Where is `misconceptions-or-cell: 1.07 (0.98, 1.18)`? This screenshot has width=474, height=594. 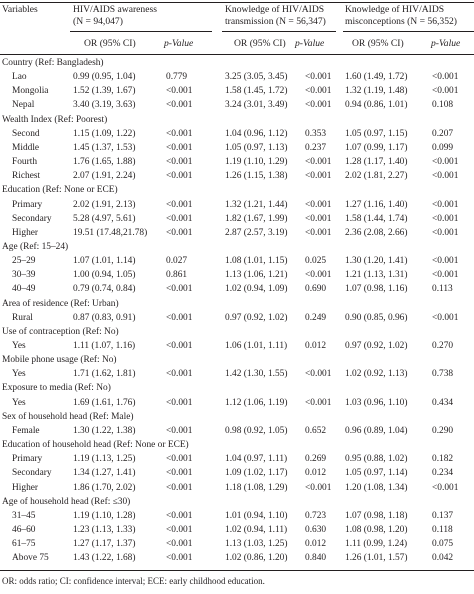 misconceptions-or-cell: 1.07 (0.98, 1.18) is located at coordinates (376, 515).